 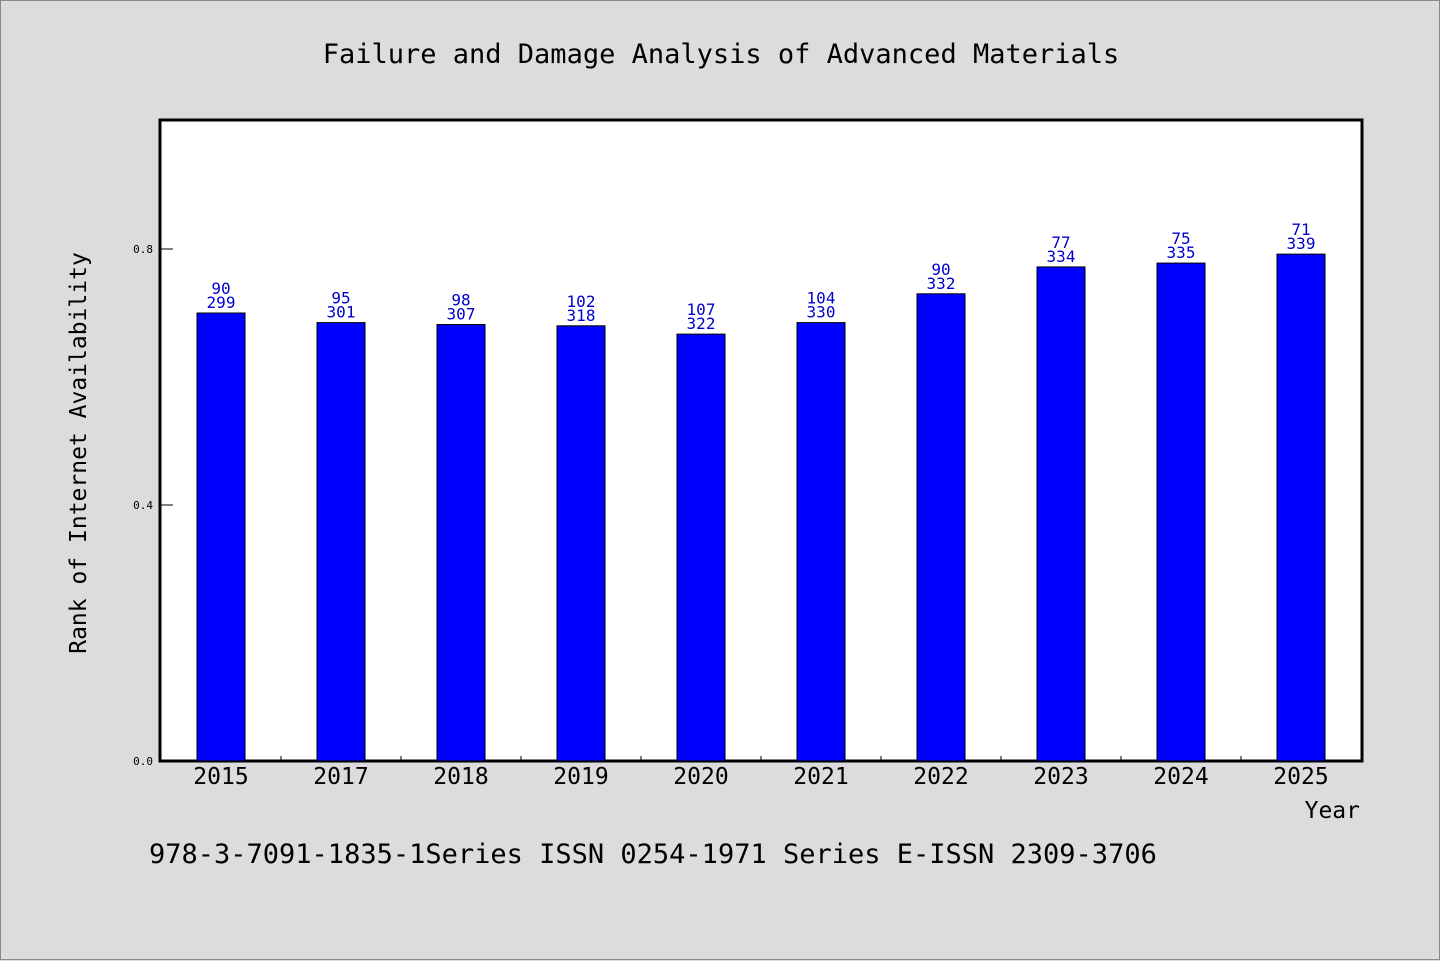 I want to click on data-label-bottom-2024: 335, so click(x=1181, y=252).